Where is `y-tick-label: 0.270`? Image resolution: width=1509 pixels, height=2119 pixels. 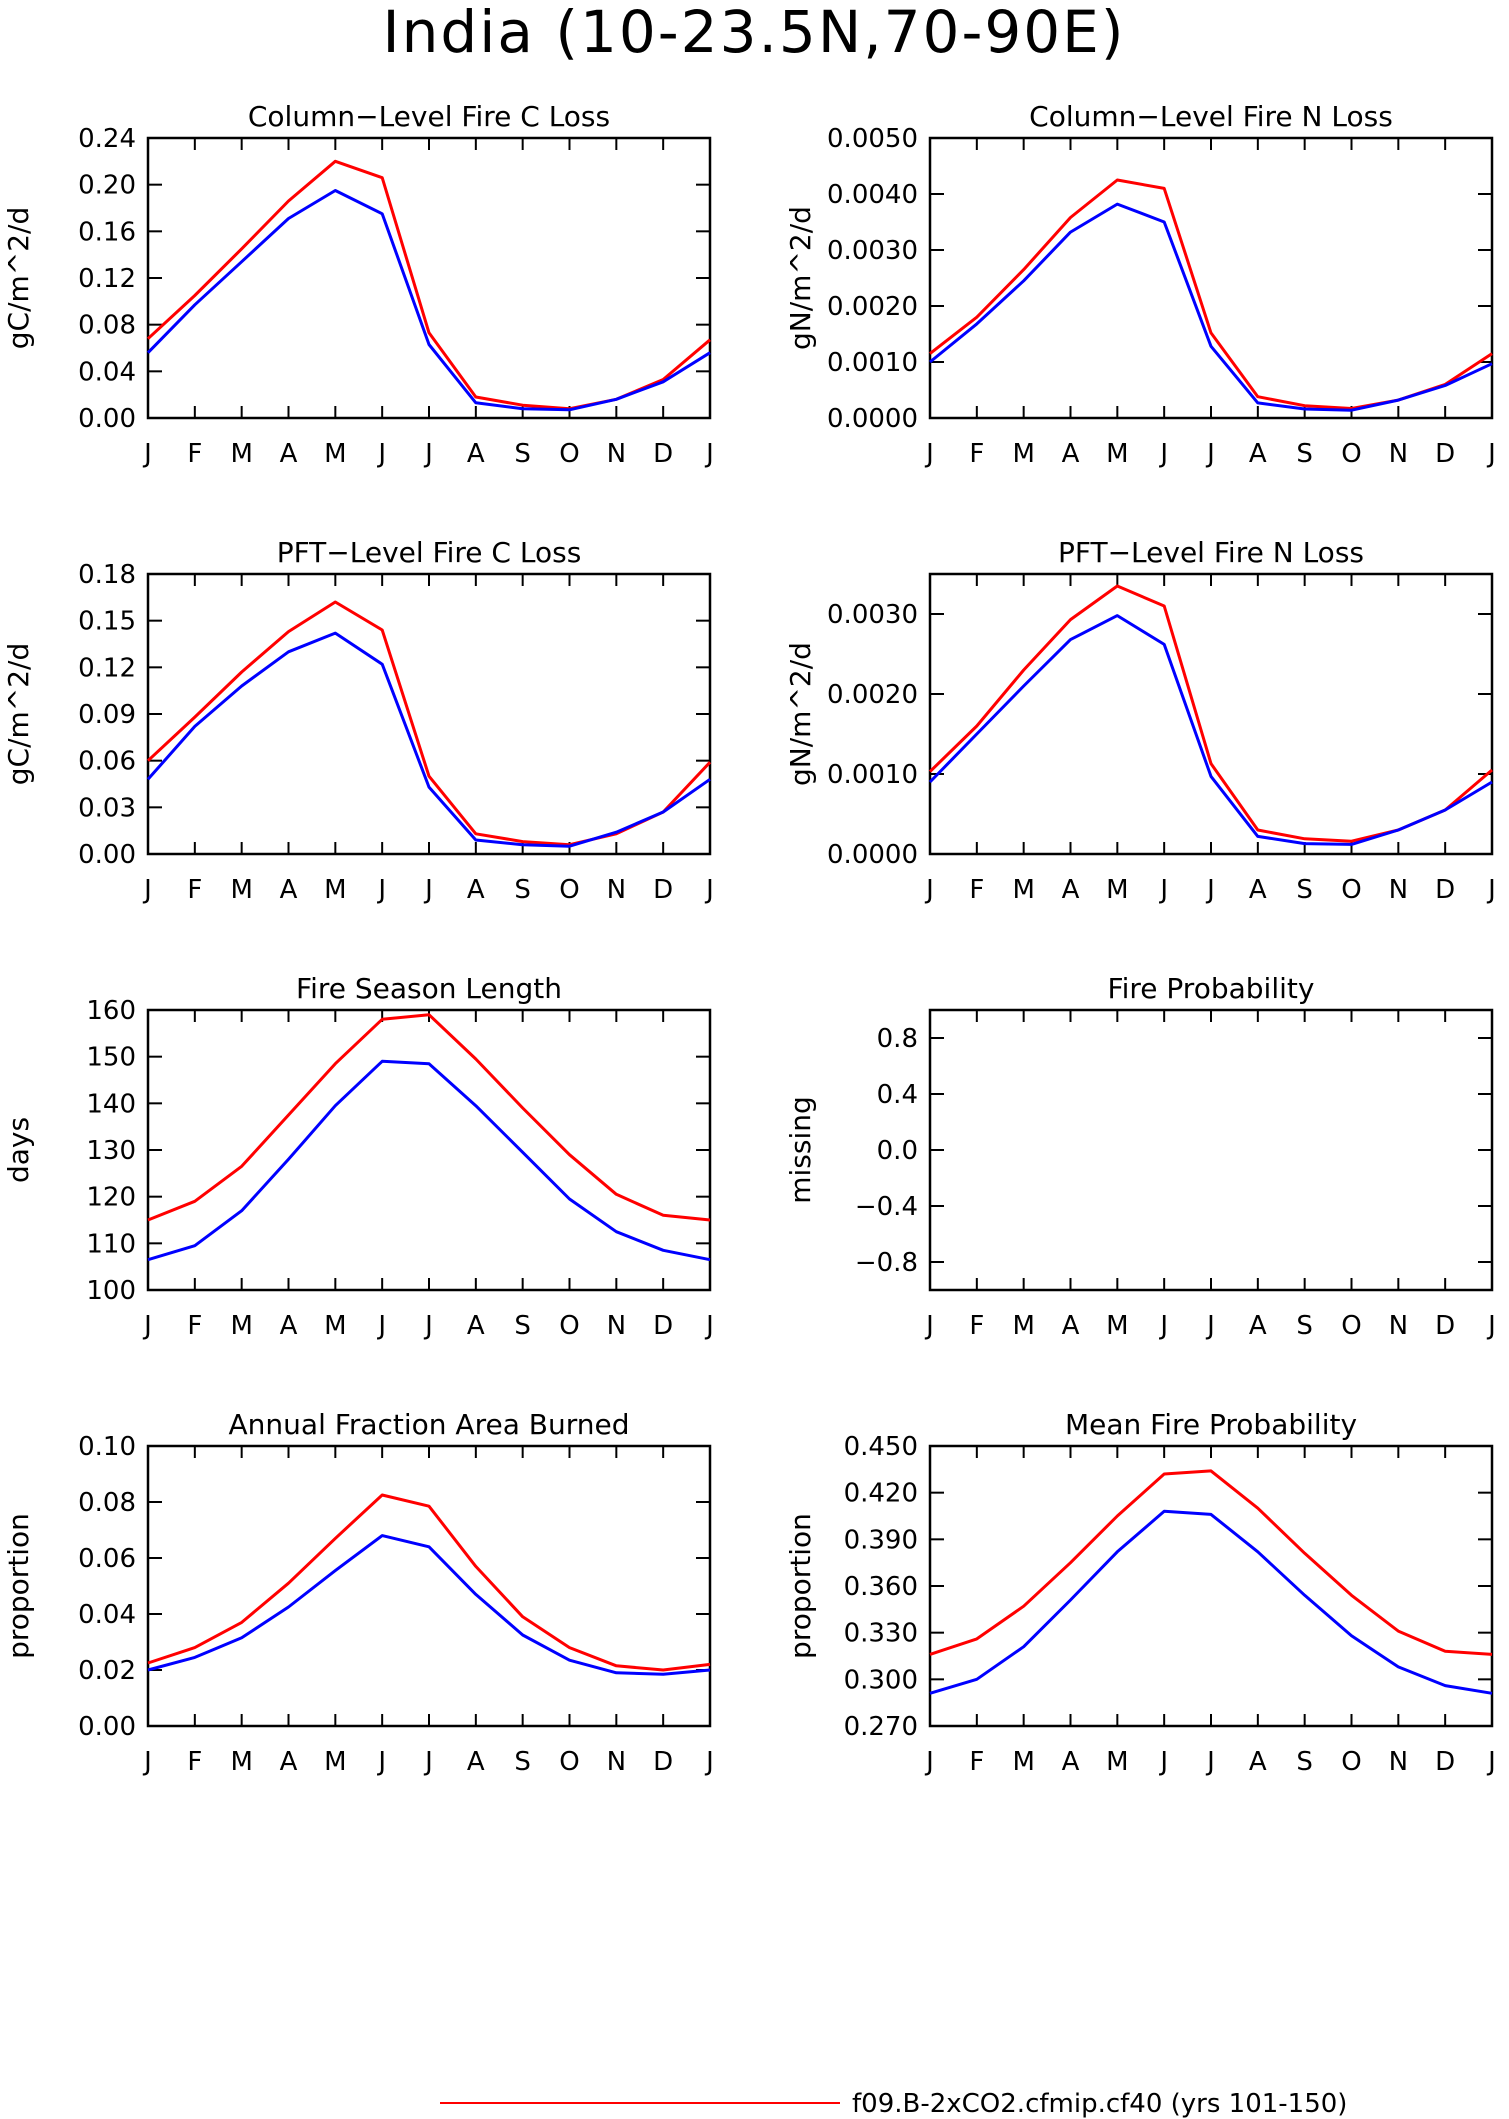
y-tick-label: 0.270 is located at coordinates (881, 1727).